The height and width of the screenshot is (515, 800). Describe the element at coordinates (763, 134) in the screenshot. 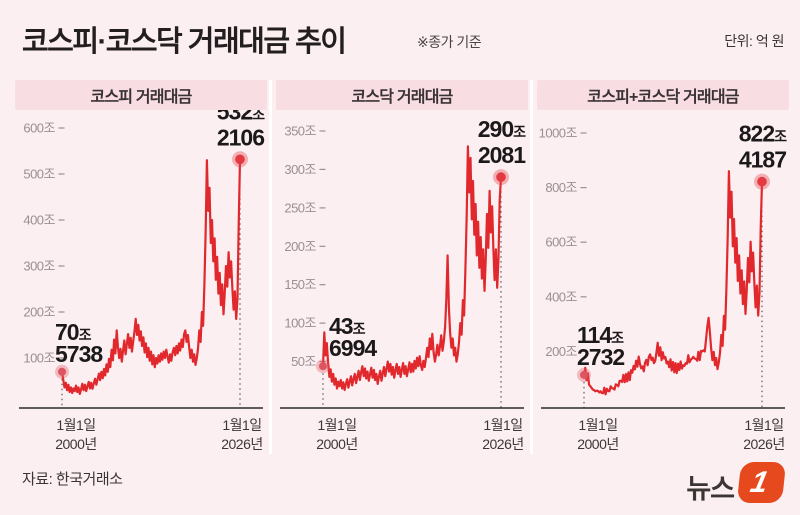

I see `svg-text: 822조` at that location.